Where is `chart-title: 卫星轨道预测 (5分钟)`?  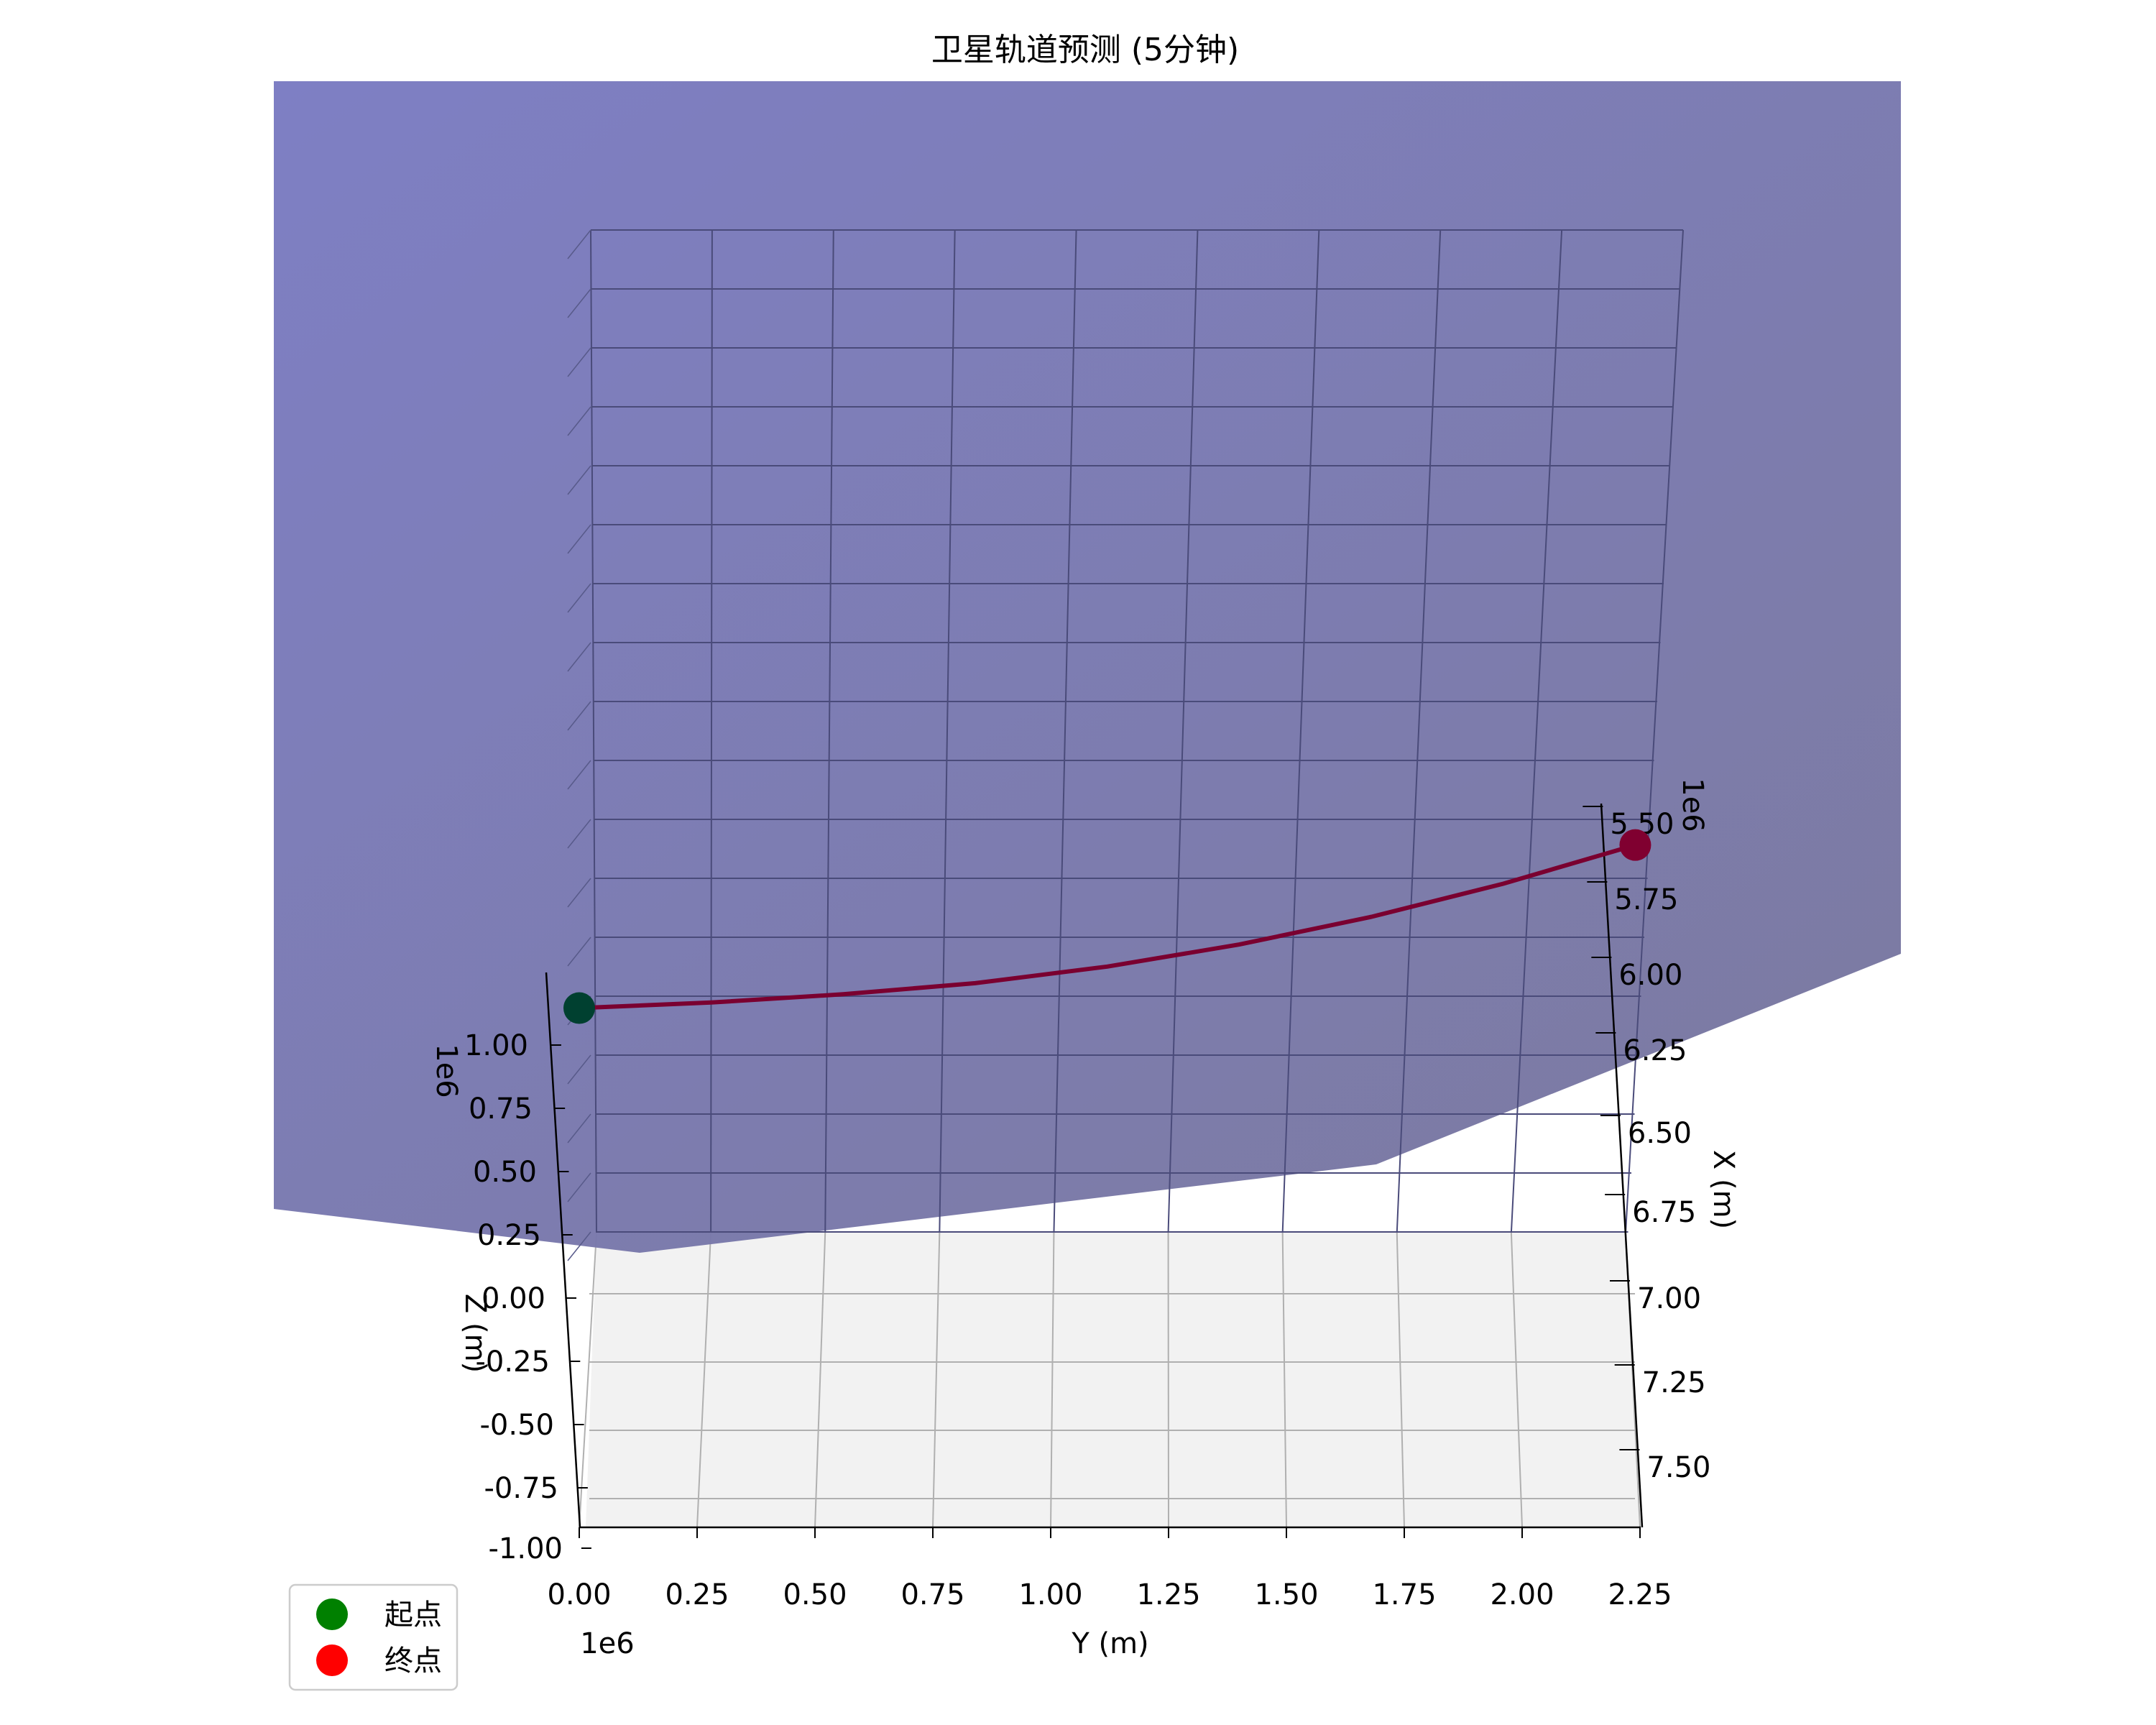
chart-title: 卫星轨道预测 (5分钟) is located at coordinates (1085, 50).